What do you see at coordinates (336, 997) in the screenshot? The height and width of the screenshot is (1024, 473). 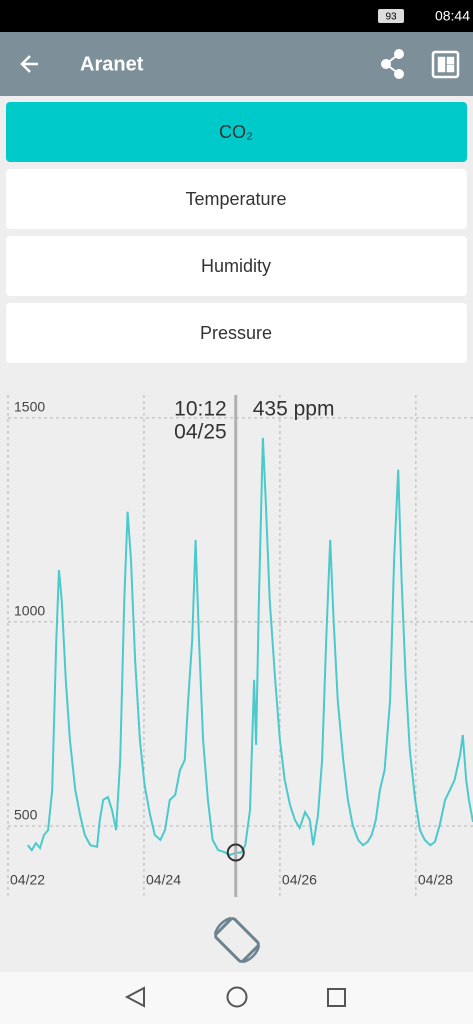 I see `nav-recent` at bounding box center [336, 997].